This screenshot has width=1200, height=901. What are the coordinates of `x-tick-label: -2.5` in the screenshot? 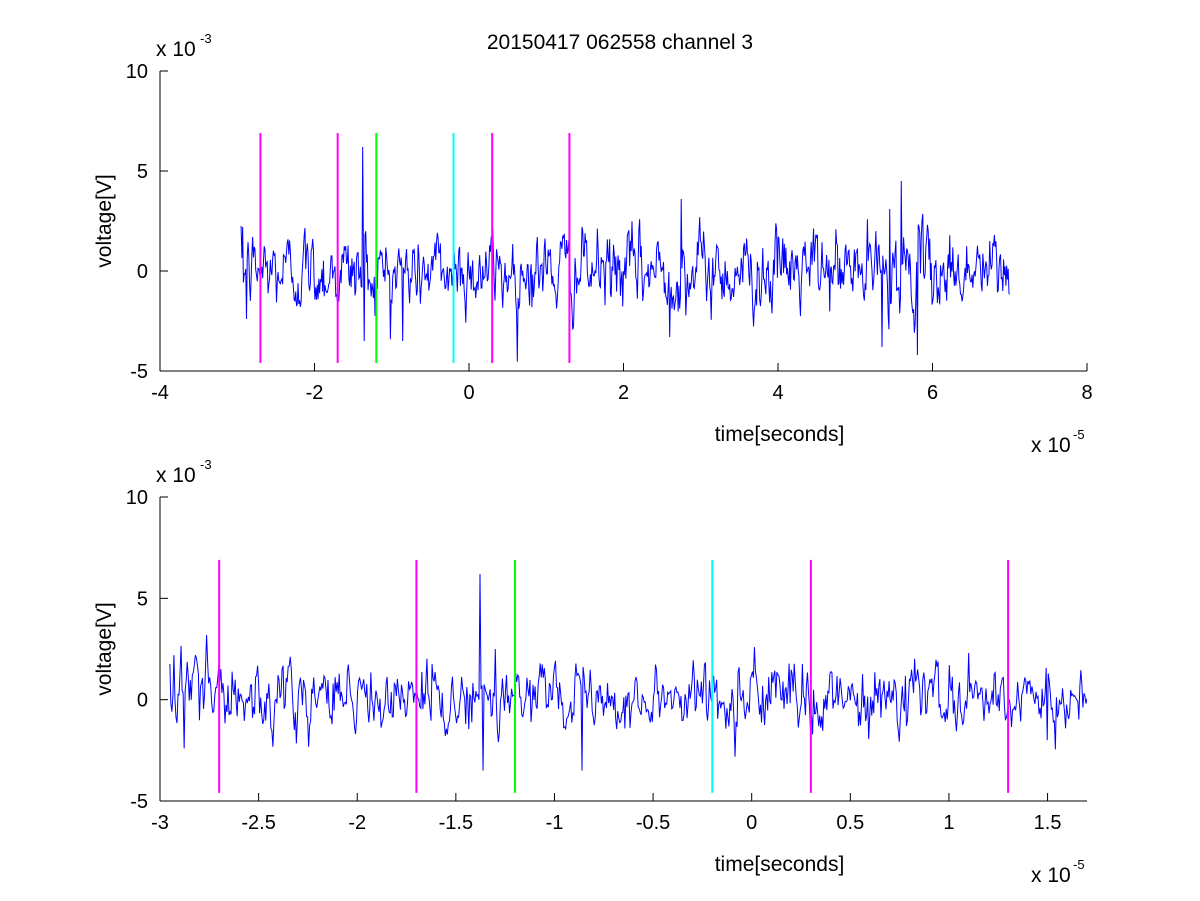 It's located at (258, 823).